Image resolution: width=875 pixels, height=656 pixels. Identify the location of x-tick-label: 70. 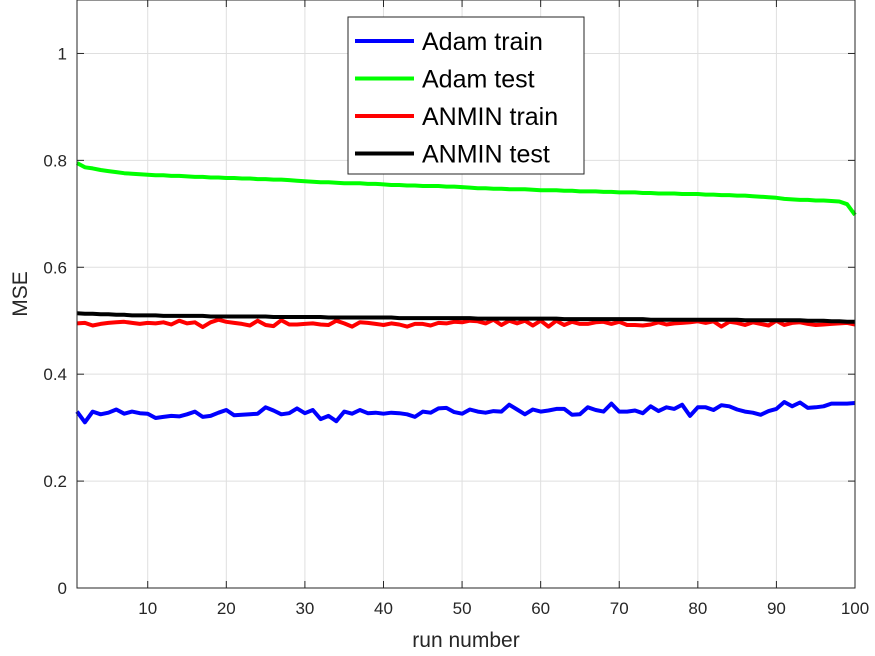
(619, 608).